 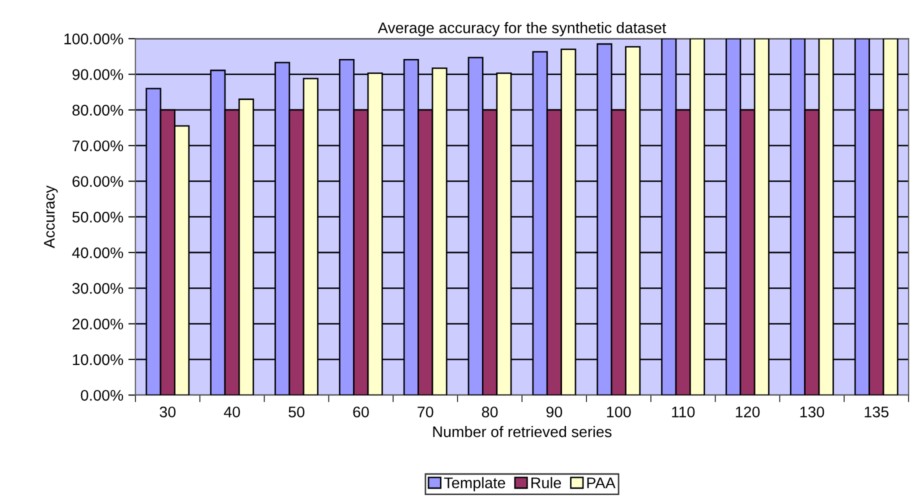 What do you see at coordinates (619, 412) in the screenshot?
I see `x-tick-label: 100` at bounding box center [619, 412].